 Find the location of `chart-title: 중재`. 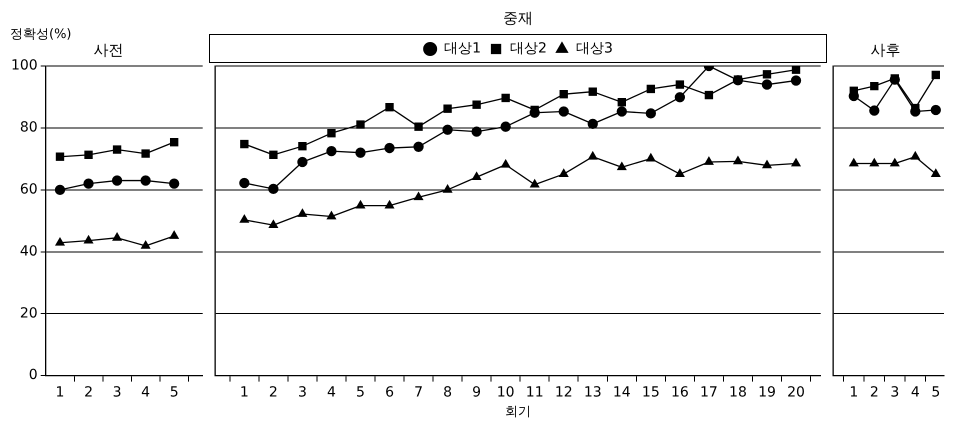

chart-title: 중재 is located at coordinates (518, 17).